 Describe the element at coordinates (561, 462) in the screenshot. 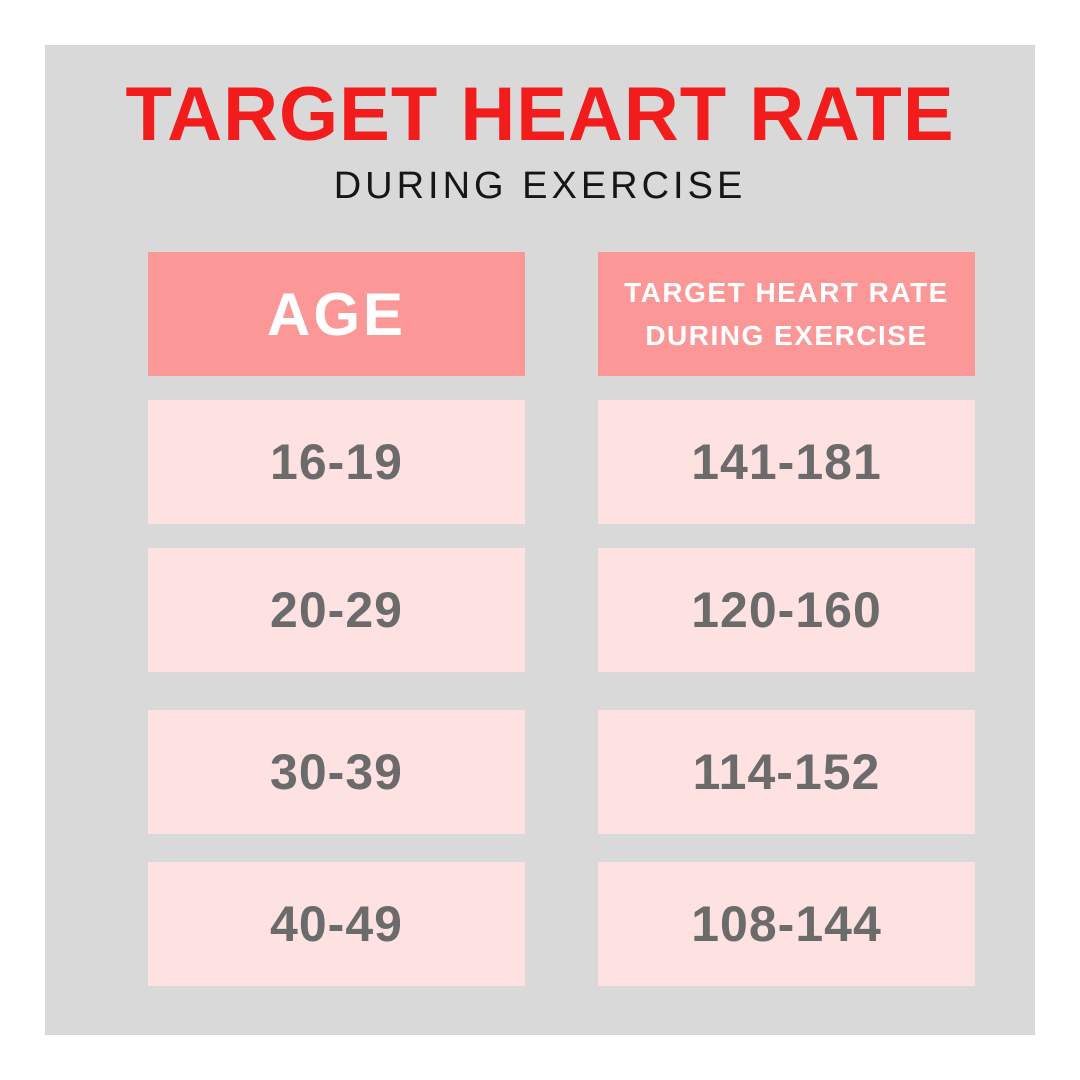

I see `table-row: 16-19 141-181` at that location.